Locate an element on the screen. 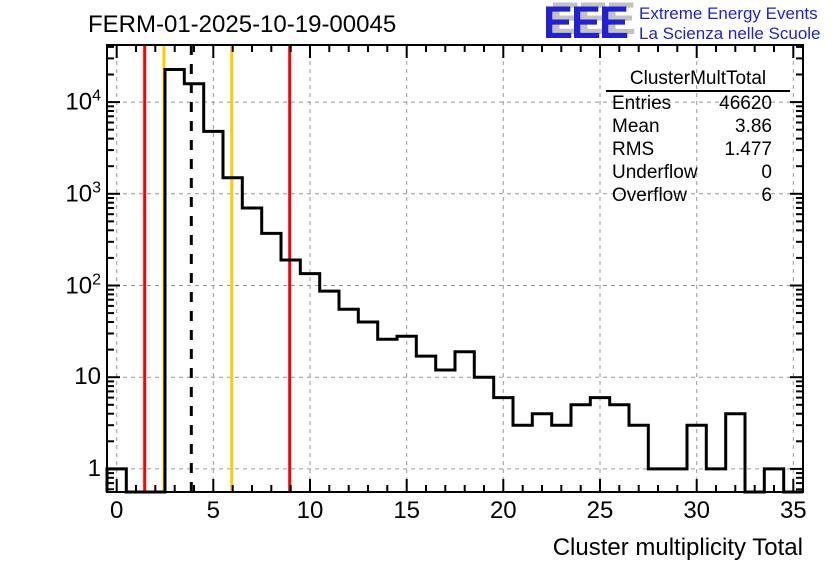 The width and height of the screenshot is (836, 572). eee-logo-line1: Extreme Energy Events is located at coordinates (728, 13).